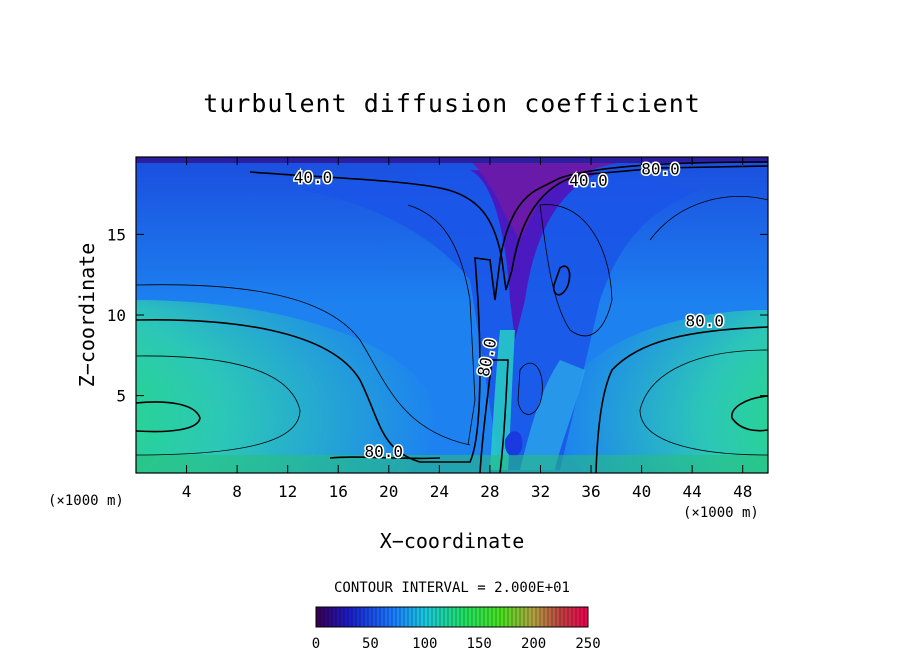 This screenshot has width=904, height=654. What do you see at coordinates (121, 396) in the screenshot?
I see `y-tick-label: 5` at bounding box center [121, 396].